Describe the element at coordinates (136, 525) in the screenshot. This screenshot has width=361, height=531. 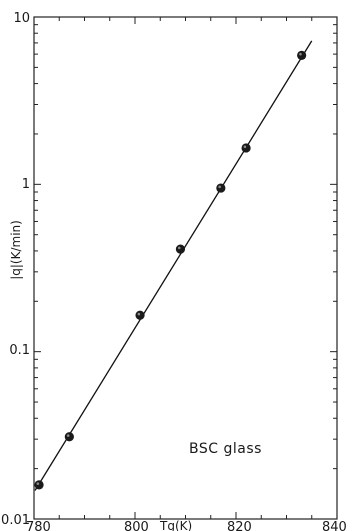
I see `x-tick-label-800: 800` at that location.